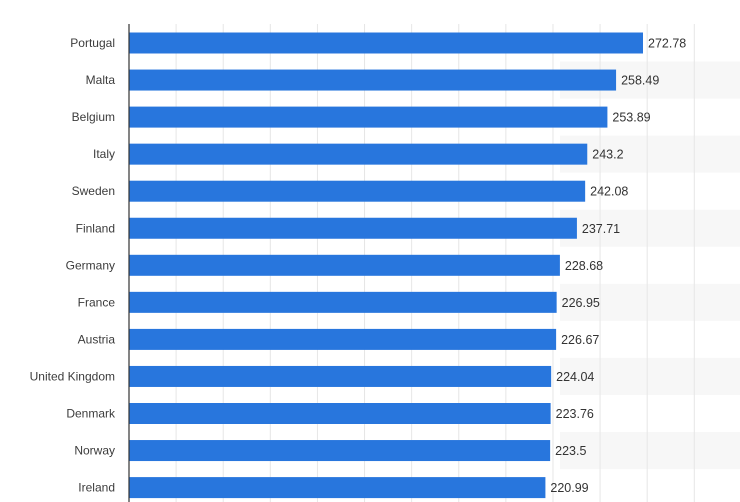  I want to click on data-label: 272.78, so click(667, 44).